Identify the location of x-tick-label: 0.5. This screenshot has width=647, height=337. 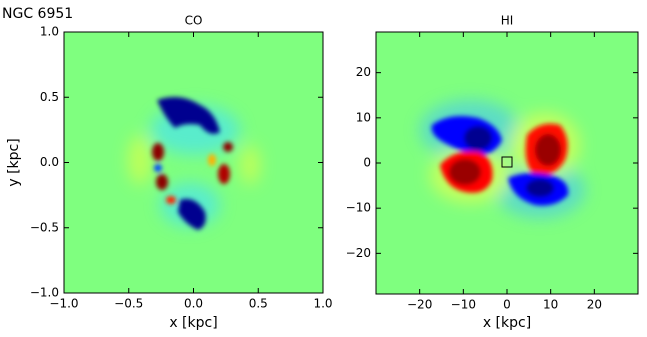
(258, 304).